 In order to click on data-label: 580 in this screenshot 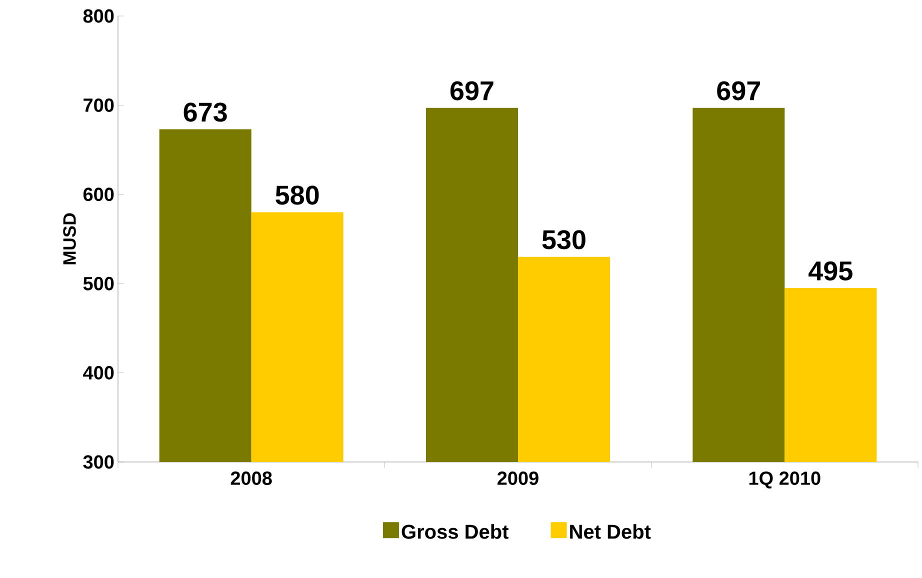, I will do `click(297, 195)`.